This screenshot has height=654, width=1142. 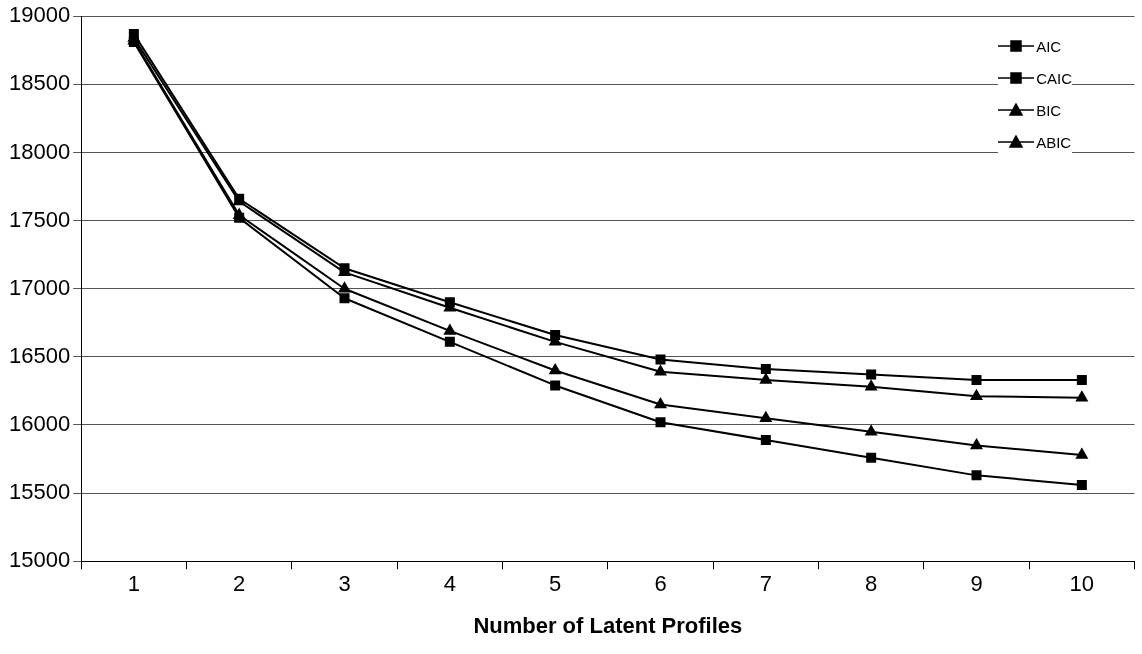 I want to click on x-tick-label: 2, so click(x=239, y=584).